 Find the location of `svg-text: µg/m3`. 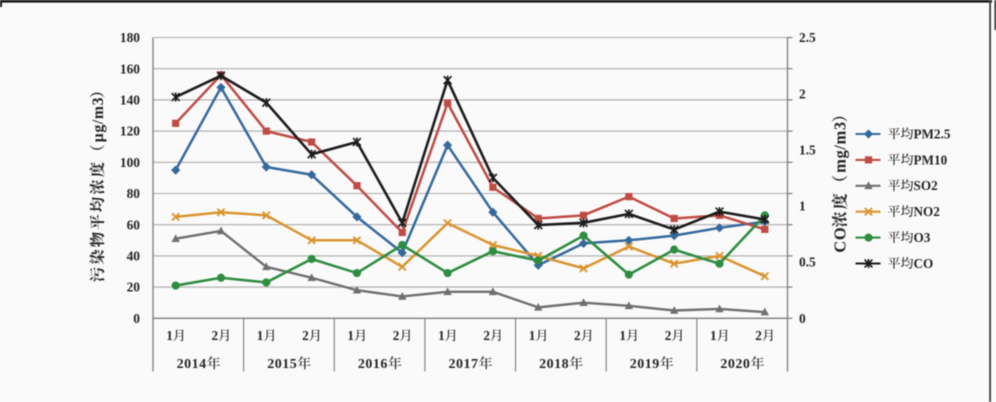

svg-text: µg/m3 is located at coordinates (98, 119).